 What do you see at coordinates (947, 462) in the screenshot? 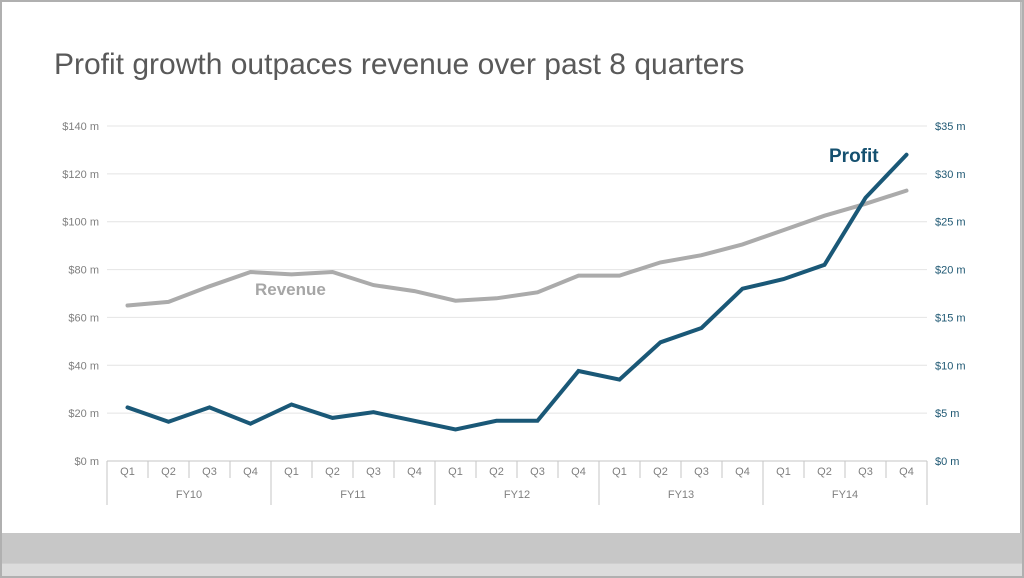
I see `right-axis-tick-label: $0 m` at bounding box center [947, 462].